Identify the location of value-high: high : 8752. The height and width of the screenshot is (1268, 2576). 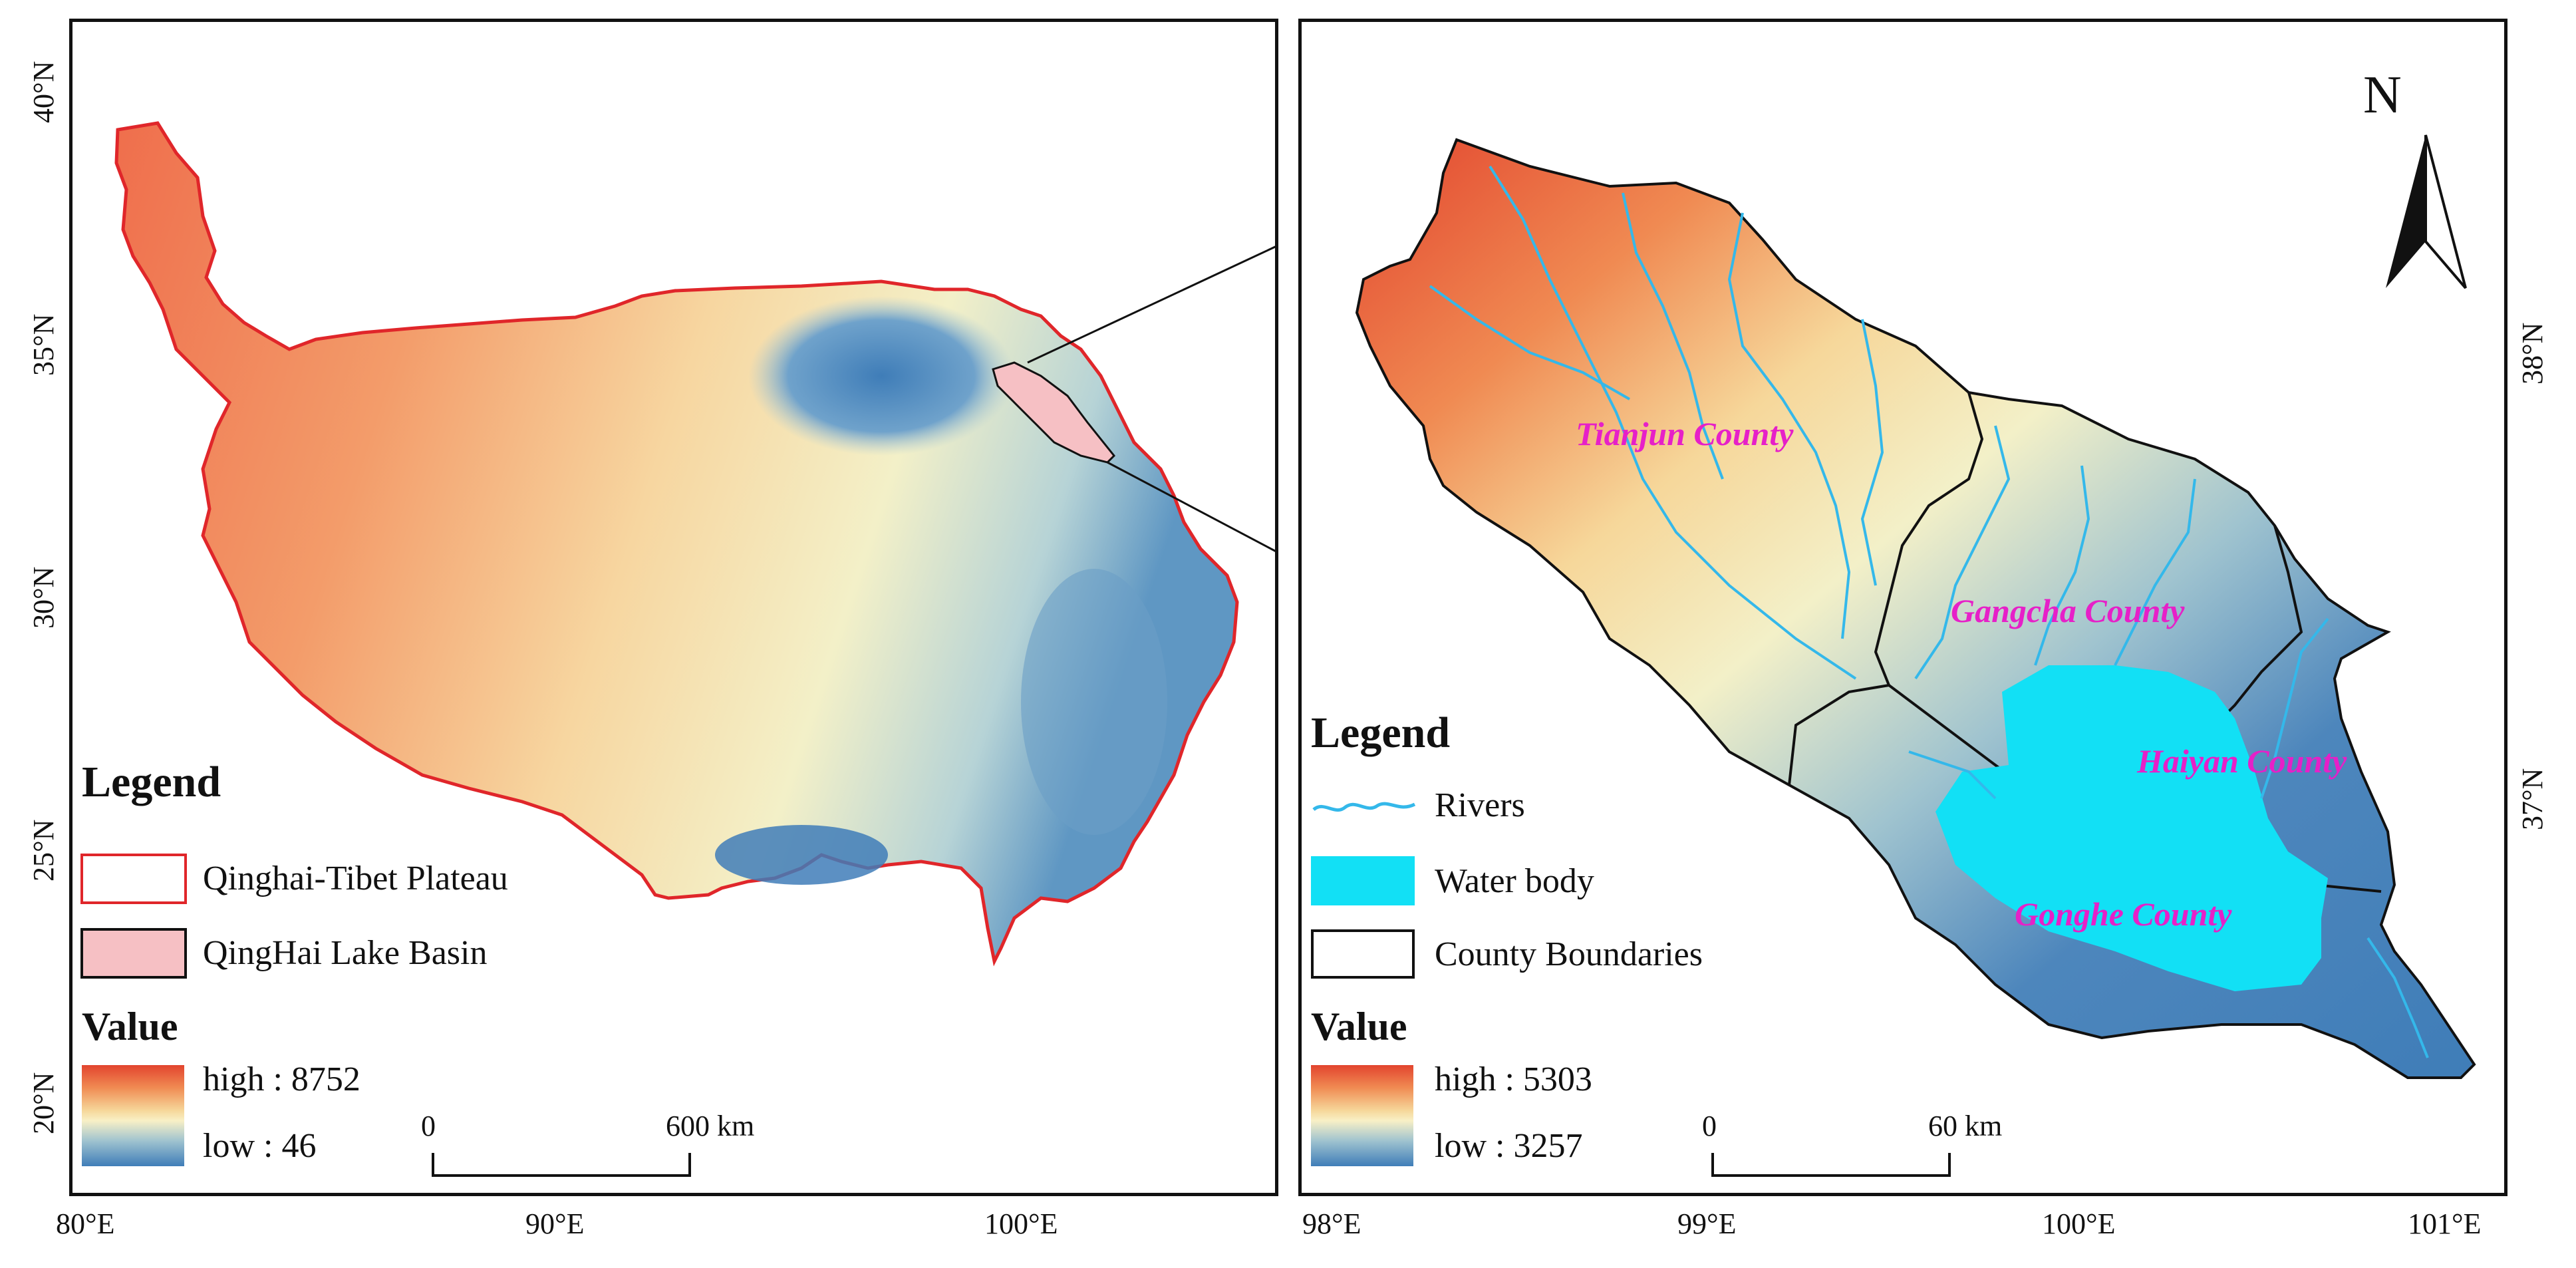
(281, 1079).